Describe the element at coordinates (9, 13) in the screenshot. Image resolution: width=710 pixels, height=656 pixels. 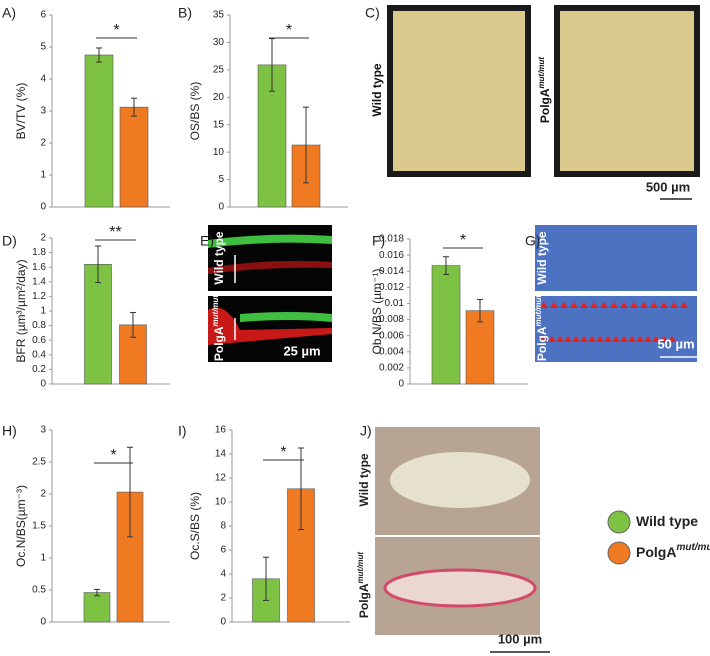
I see `panel-letter: A)` at that location.